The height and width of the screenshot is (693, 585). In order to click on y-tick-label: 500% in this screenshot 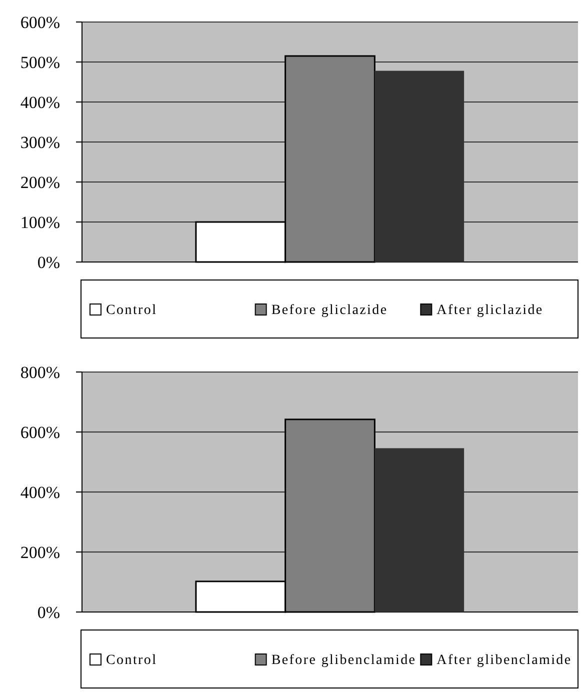, I will do `click(40, 62)`.